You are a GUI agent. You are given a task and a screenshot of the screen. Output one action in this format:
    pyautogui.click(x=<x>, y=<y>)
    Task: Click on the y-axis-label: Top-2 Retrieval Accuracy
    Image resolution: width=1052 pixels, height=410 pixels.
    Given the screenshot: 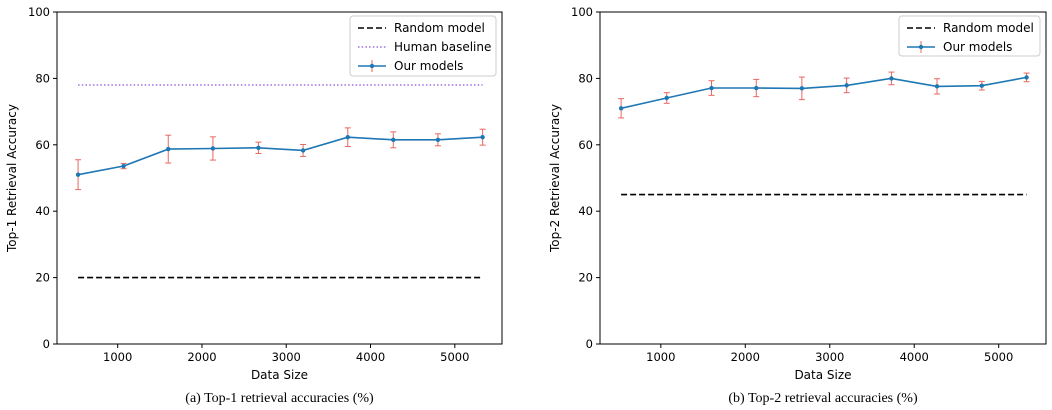 What is the action you would take?
    pyautogui.click(x=555, y=178)
    